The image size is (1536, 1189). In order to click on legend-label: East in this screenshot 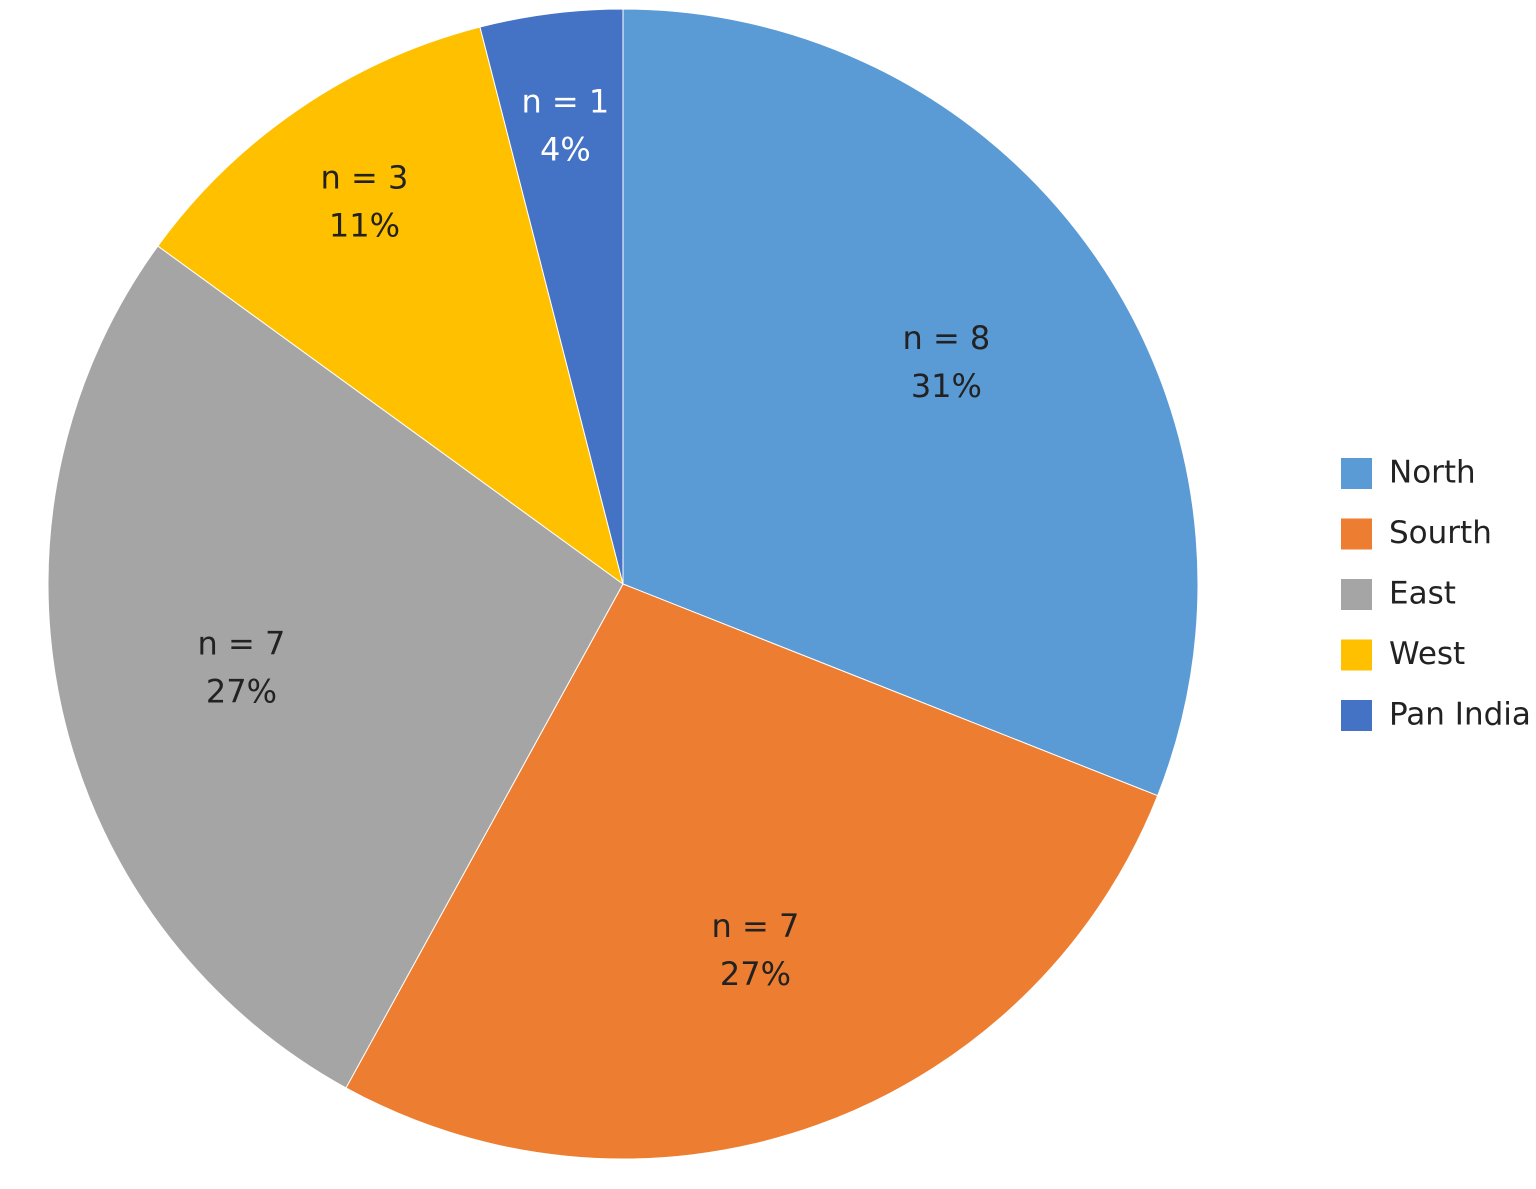, I will do `click(1422, 594)`.